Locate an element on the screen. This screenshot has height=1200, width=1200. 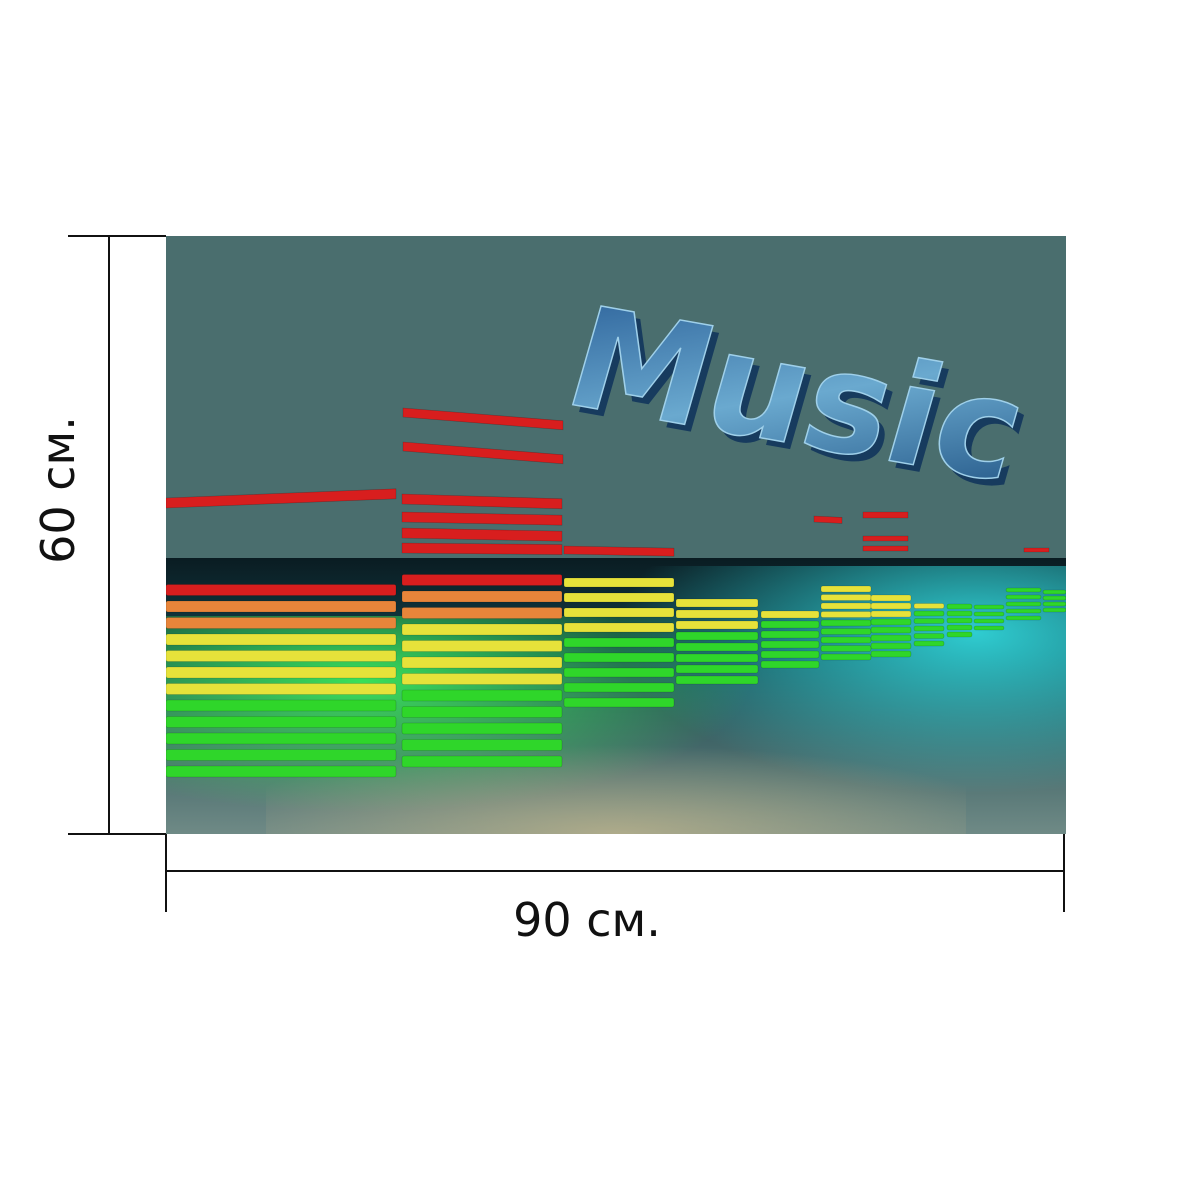
height-dimension-label: 60 см. is located at coordinates (58, 490).